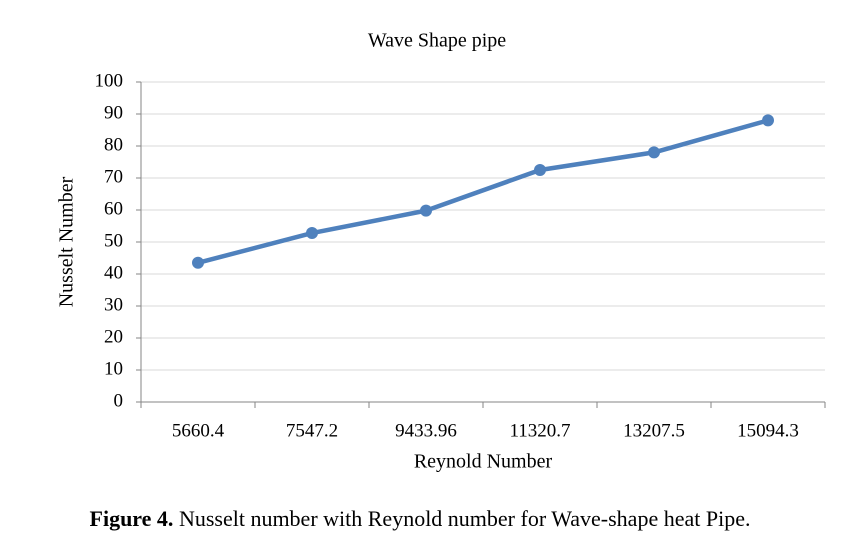  I want to click on x-axis-label: Reynold Number, so click(483, 462).